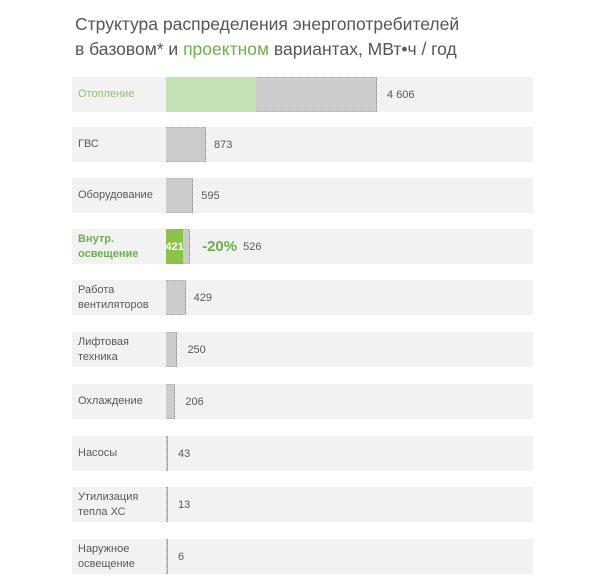  Describe the element at coordinates (302, 94) in the screenshot. I see `category-row: Отопление 4 606` at that location.